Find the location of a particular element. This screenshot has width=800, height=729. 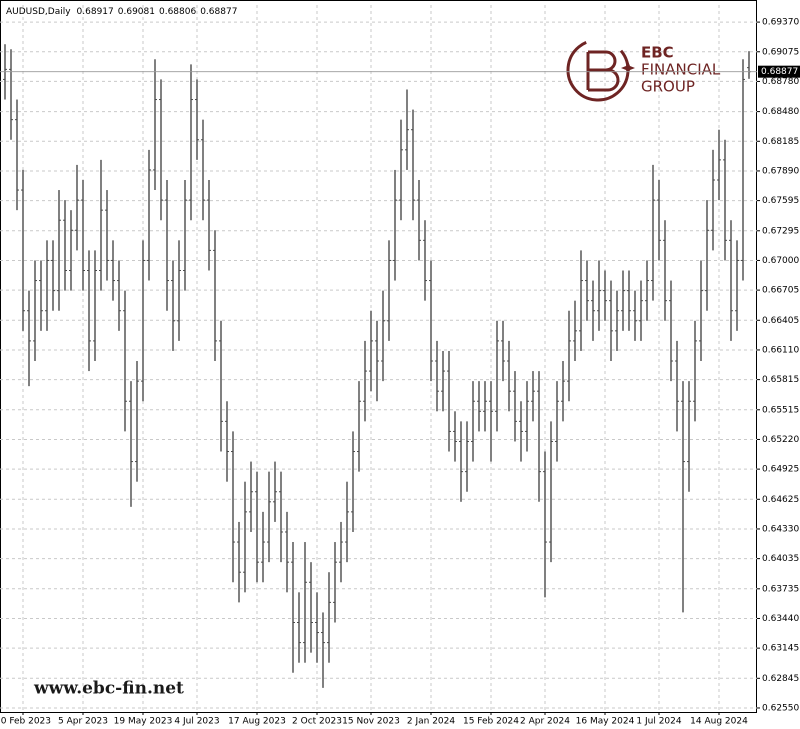

logo-glyph is located at coordinates (603, 71).